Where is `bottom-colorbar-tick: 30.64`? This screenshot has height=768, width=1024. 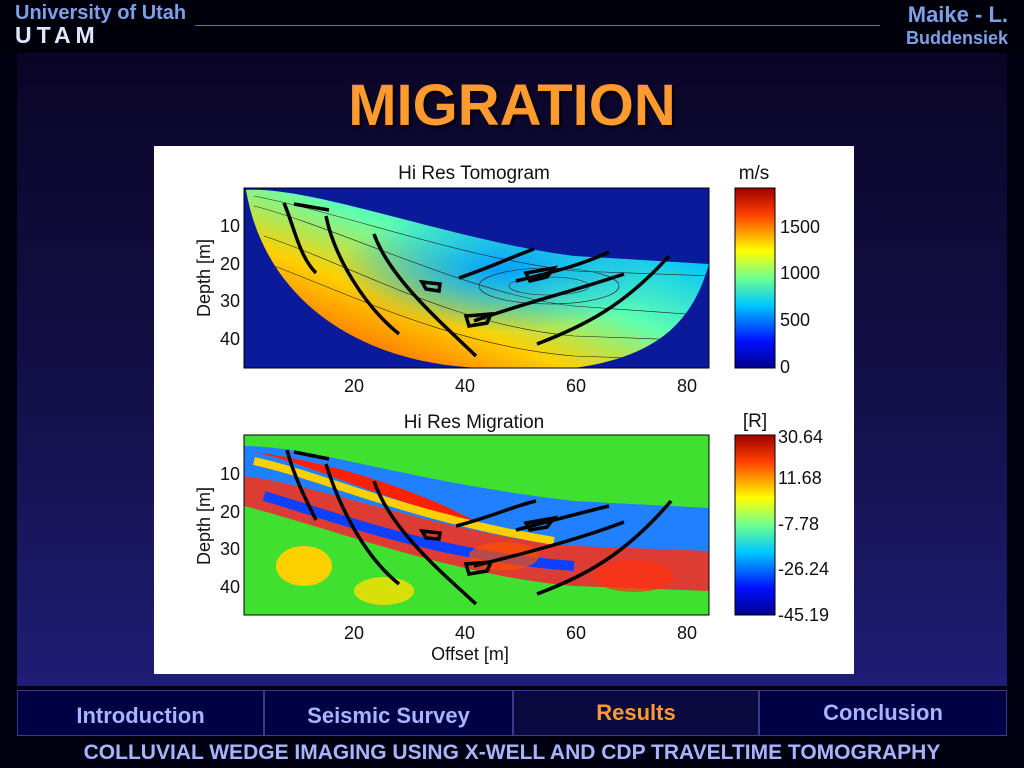 bottom-colorbar-tick: 30.64 is located at coordinates (800, 437).